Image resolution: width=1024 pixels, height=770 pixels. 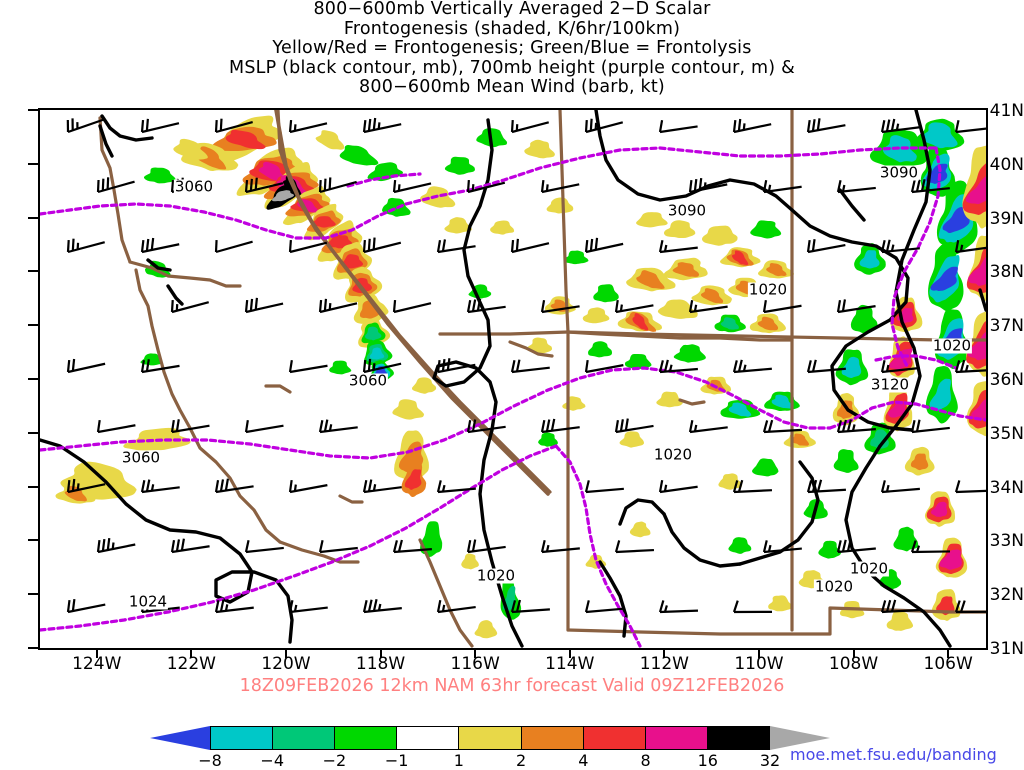 I want to click on contour-label-mslp: 1024, so click(x=148, y=602).